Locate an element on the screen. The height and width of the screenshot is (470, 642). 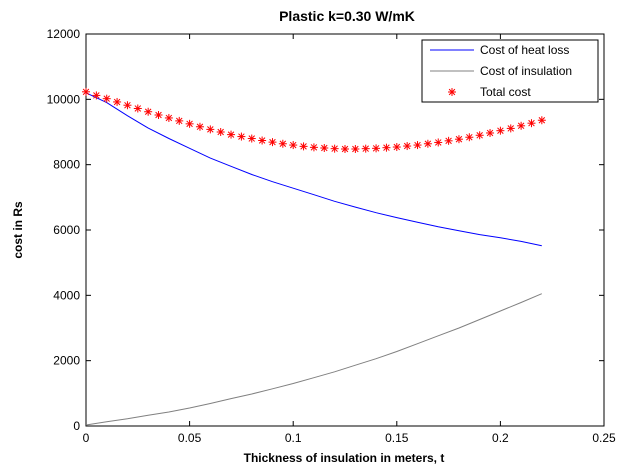
y-tick-label: 10000 is located at coordinates (64, 99).